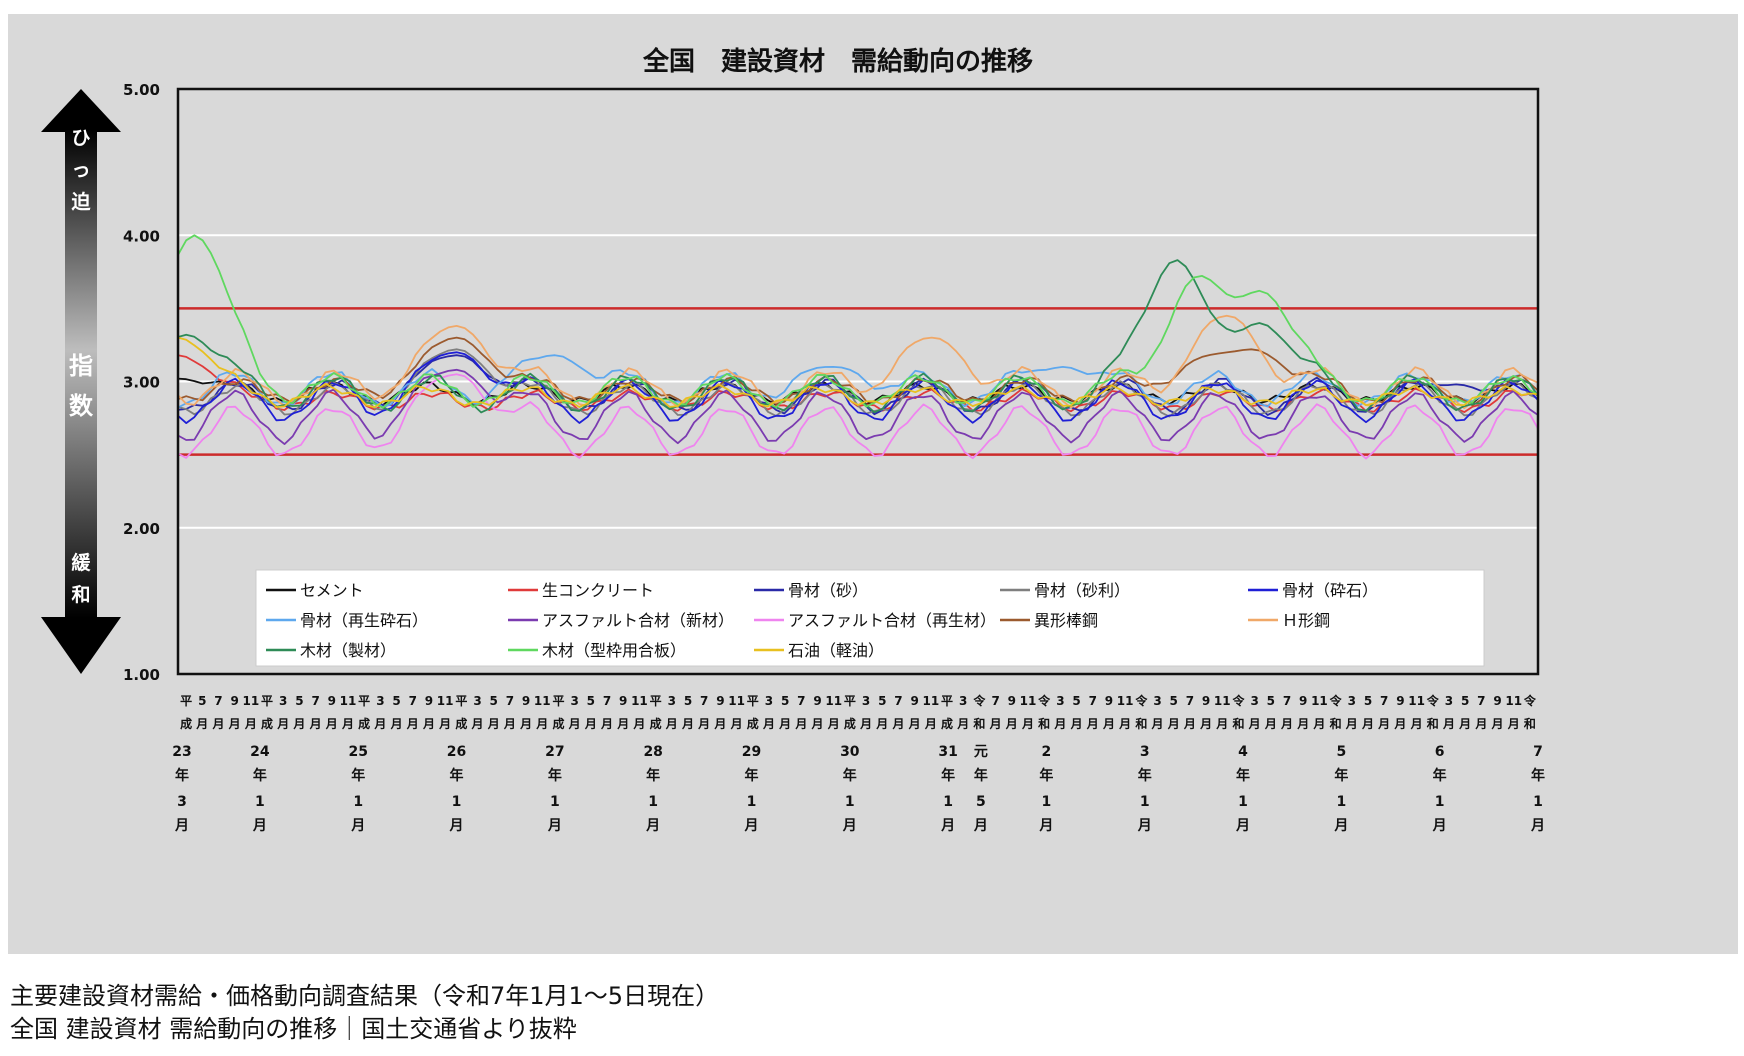  Describe the element at coordinates (751, 789) in the screenshot. I see `x-year-label: 29 年 1 月` at that location.